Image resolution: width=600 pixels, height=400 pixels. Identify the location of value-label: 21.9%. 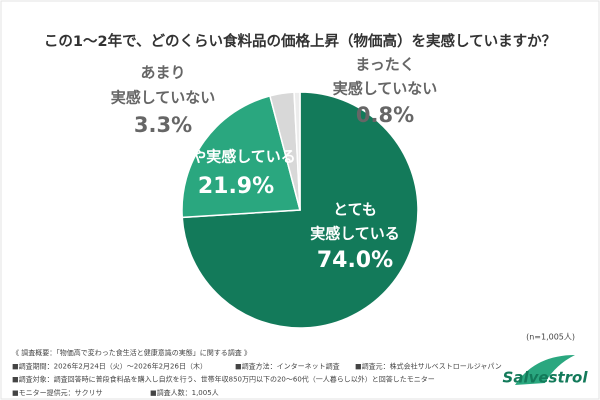
(236, 186).